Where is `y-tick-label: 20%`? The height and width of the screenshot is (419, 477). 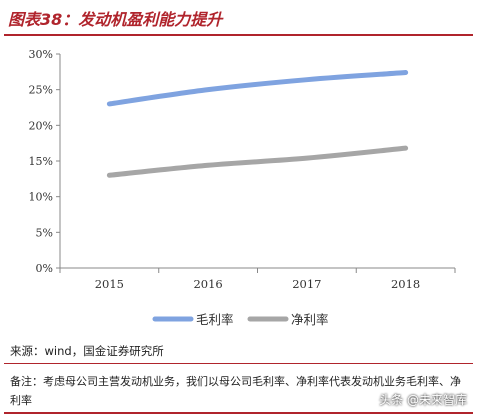 y-tick-label: 20% is located at coordinates (41, 125).